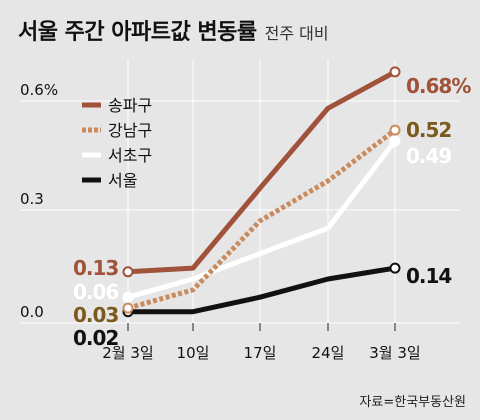 This screenshot has height=420, width=480. I want to click on legend-label: 서초구, so click(130, 155).